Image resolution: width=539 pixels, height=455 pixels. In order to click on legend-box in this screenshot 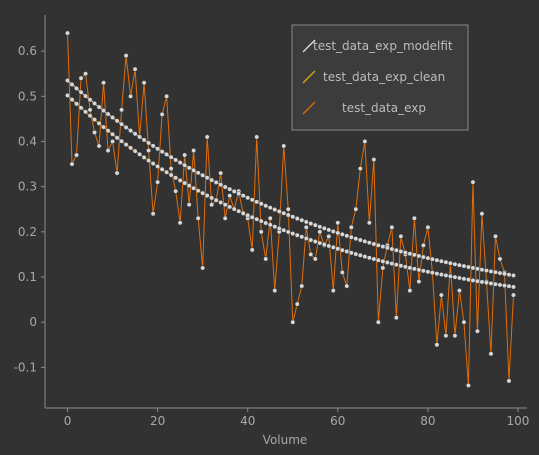, I will do `click(380, 77)`.